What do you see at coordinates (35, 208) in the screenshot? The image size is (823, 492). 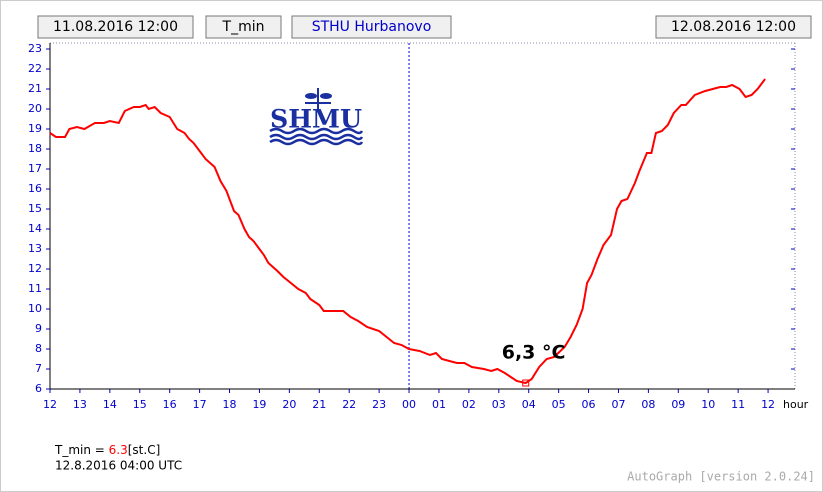 I see `y-tick-label: 15` at bounding box center [35, 208].